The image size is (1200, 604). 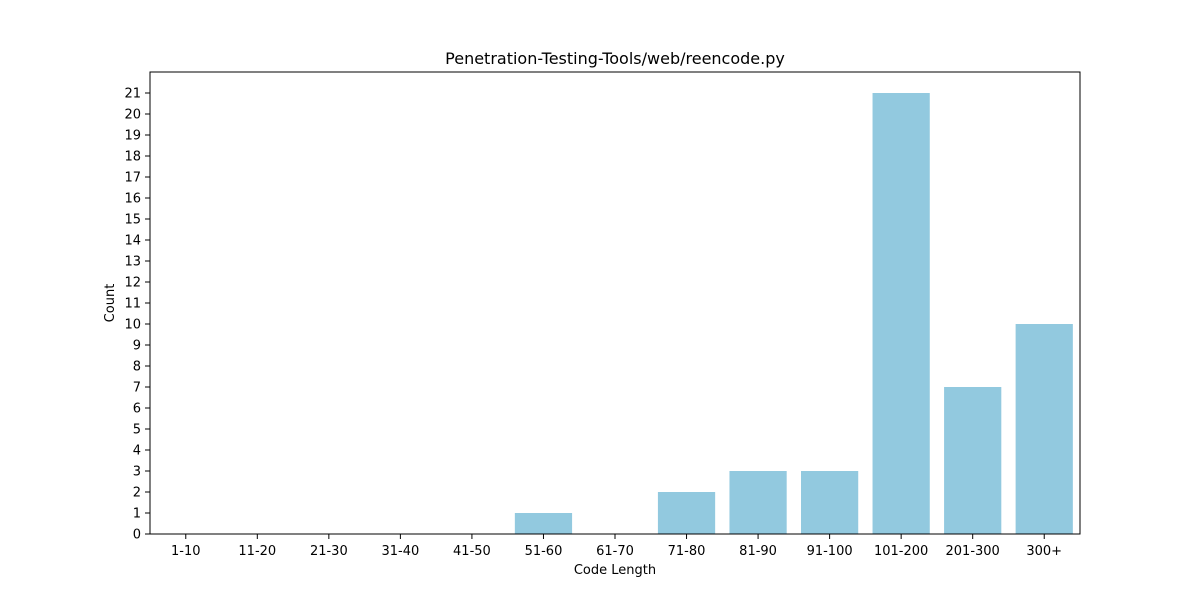 I want to click on y-tick-label: 16, so click(x=132, y=199).